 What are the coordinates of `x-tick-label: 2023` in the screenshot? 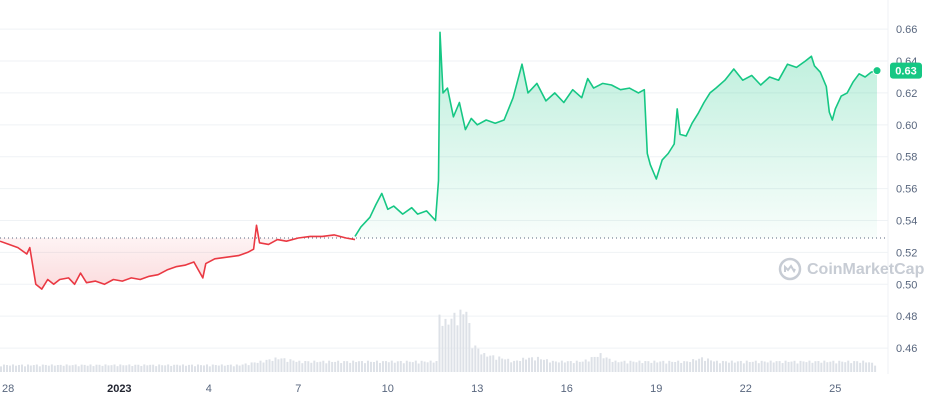 It's located at (119, 389).